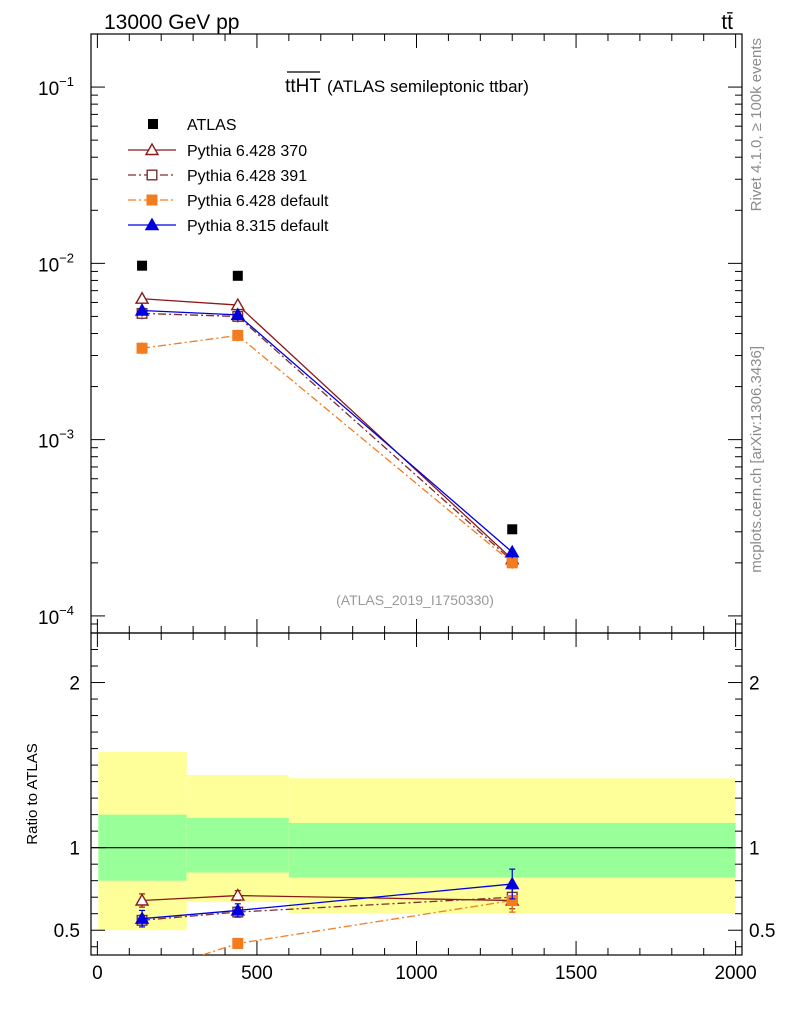  I want to click on ratio-y-tick-label-left: 0.5, so click(67, 931).